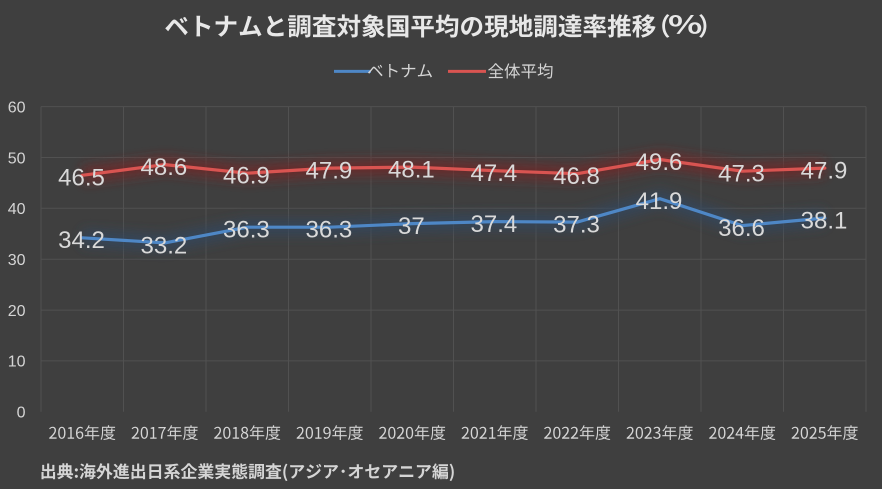  Describe the element at coordinates (21, 413) in the screenshot. I see `svg-text: 0` at that location.